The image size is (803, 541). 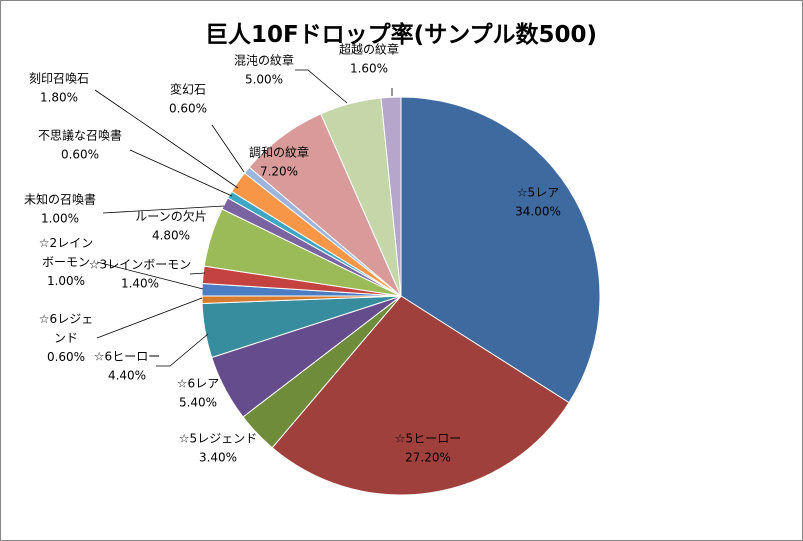 What do you see at coordinates (428, 439) in the screenshot?
I see `data-label-name: ☆5ヒーロー` at bounding box center [428, 439].